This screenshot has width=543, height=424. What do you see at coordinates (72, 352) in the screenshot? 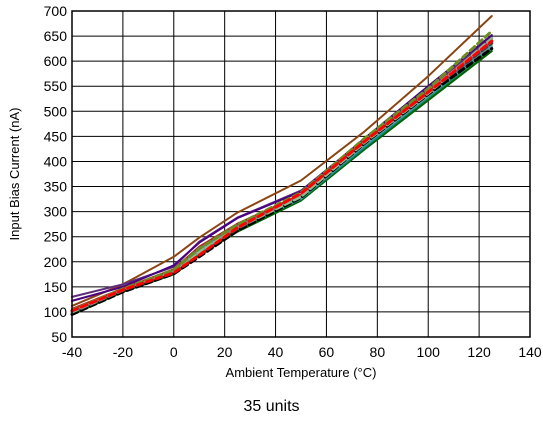
I see `x-tick-label: -40` at bounding box center [72, 352].